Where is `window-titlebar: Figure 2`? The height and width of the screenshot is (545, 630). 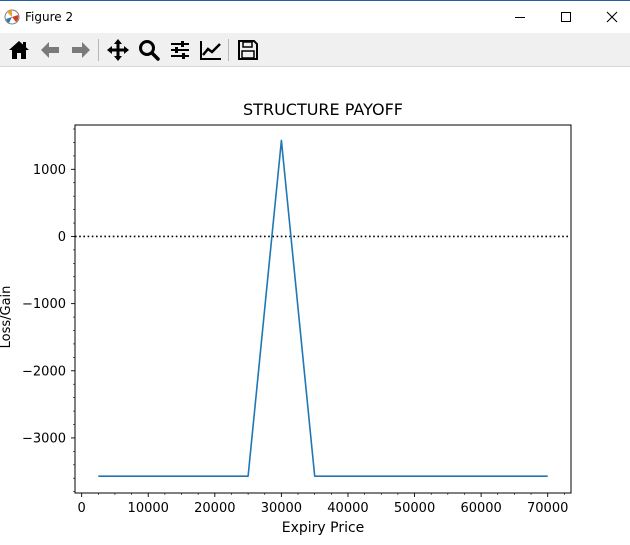 window-titlebar: Figure 2 is located at coordinates (315, 16).